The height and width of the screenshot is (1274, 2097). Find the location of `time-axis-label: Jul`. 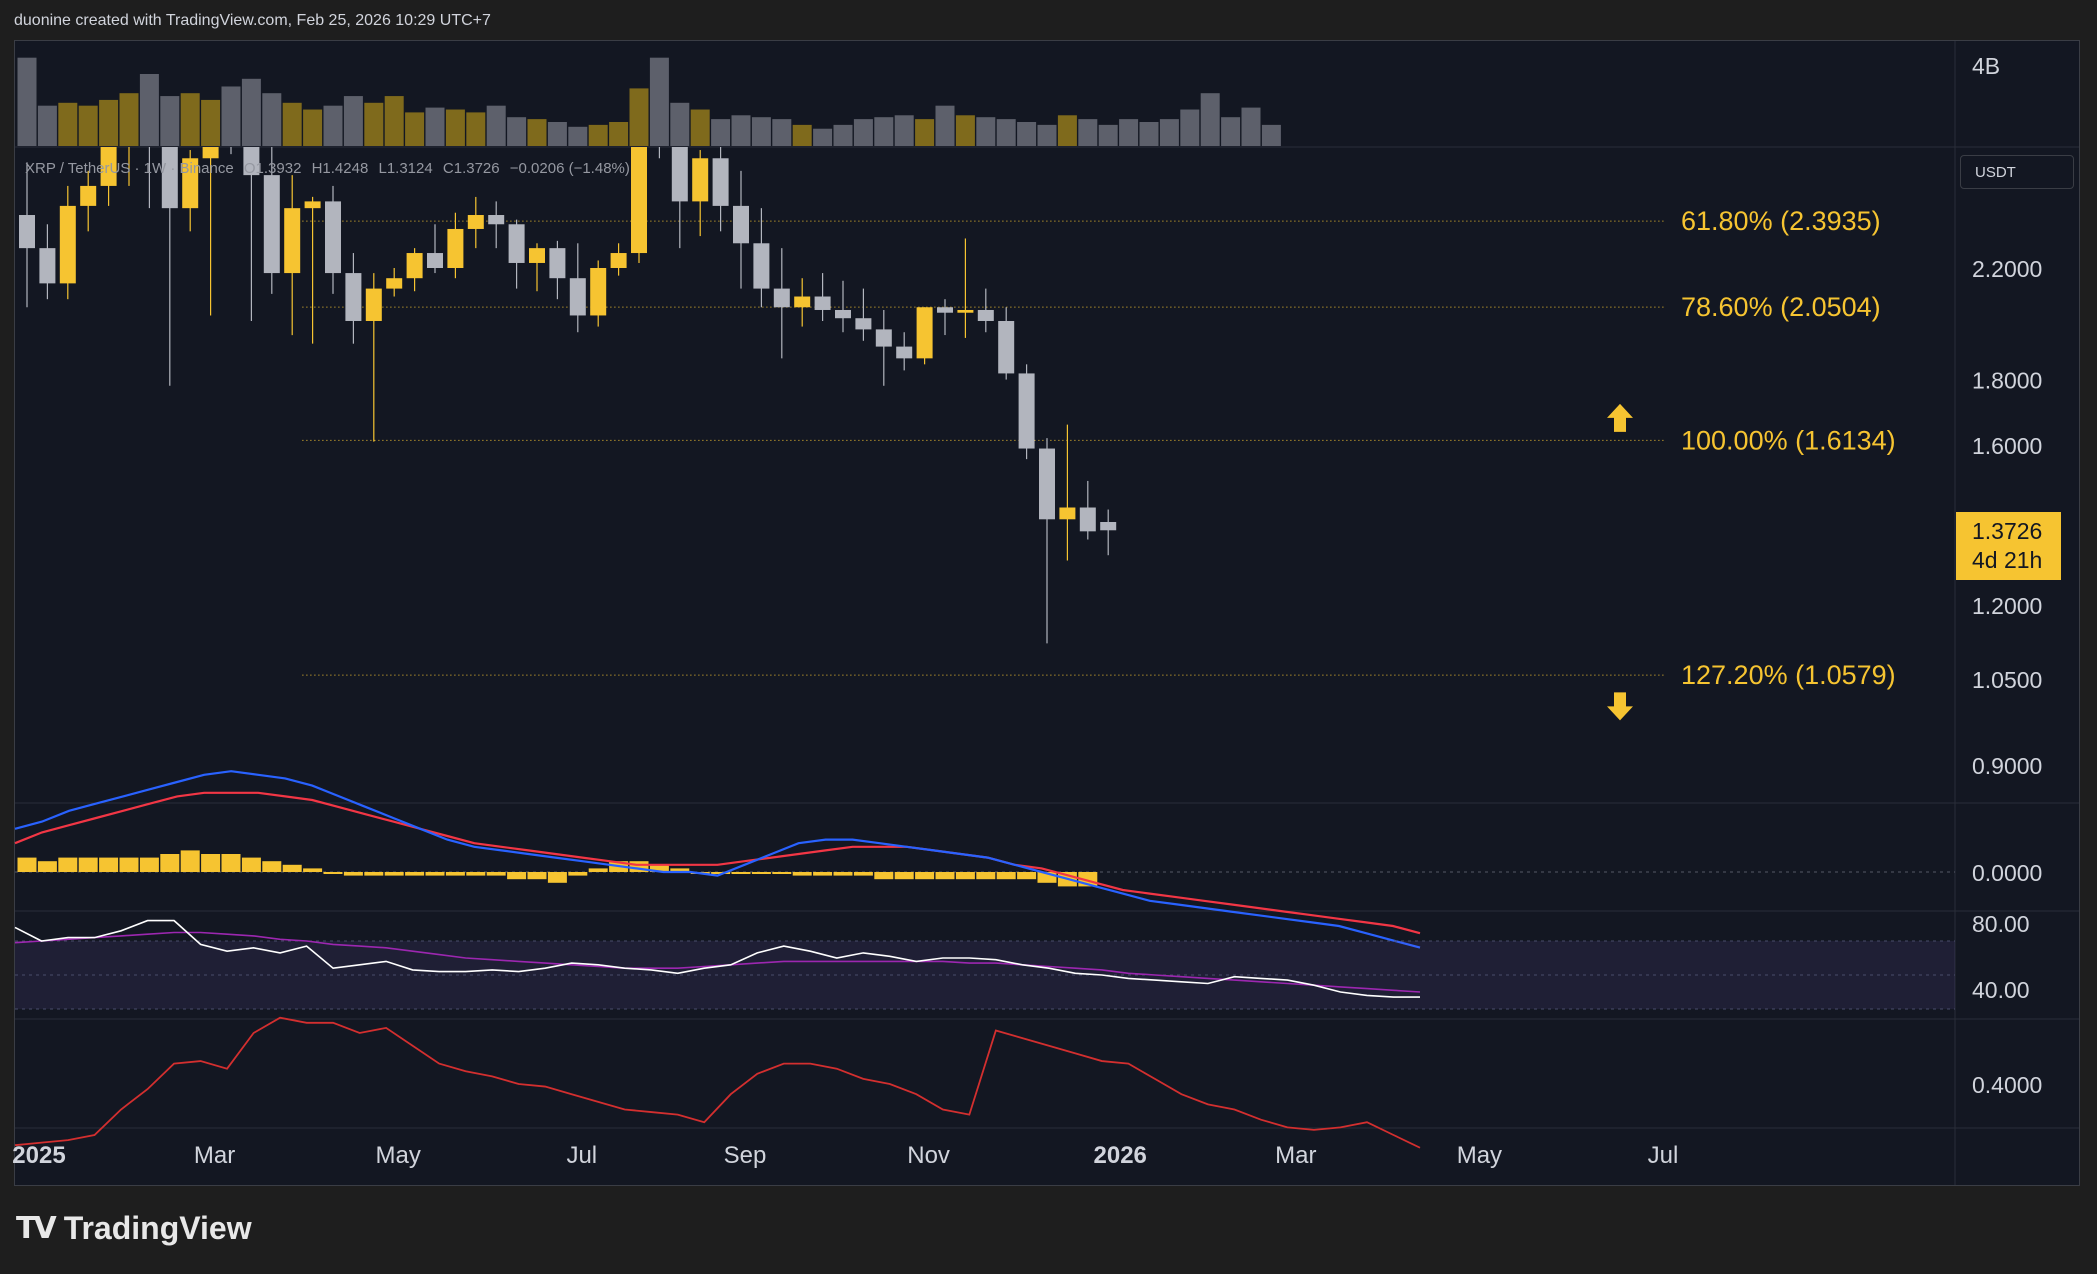

time-axis-label: Jul is located at coordinates (581, 1155).